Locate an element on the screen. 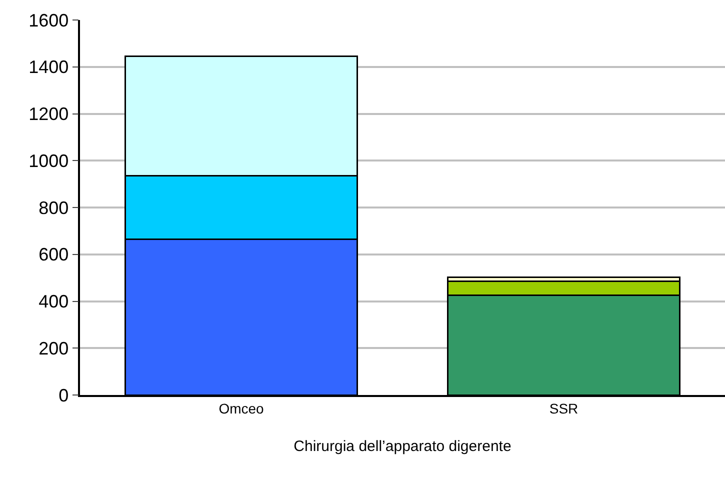 The width and height of the screenshot is (725, 479). x-tick-label: SSR is located at coordinates (563, 408).